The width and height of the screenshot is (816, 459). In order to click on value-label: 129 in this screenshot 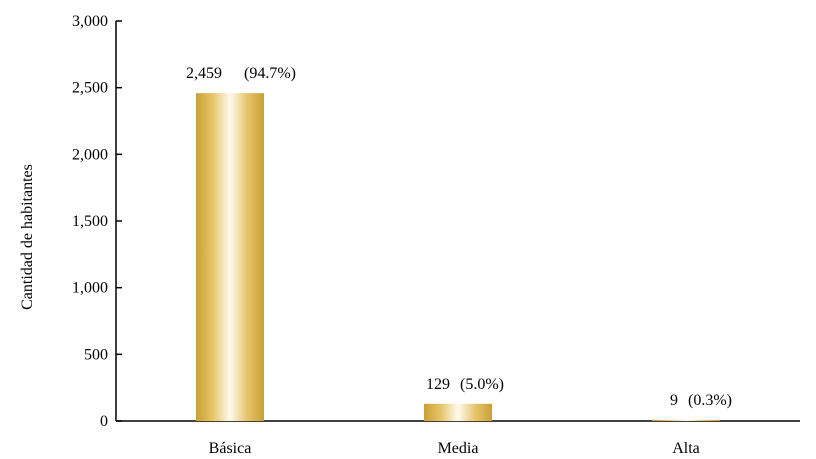, I will do `click(438, 384)`.